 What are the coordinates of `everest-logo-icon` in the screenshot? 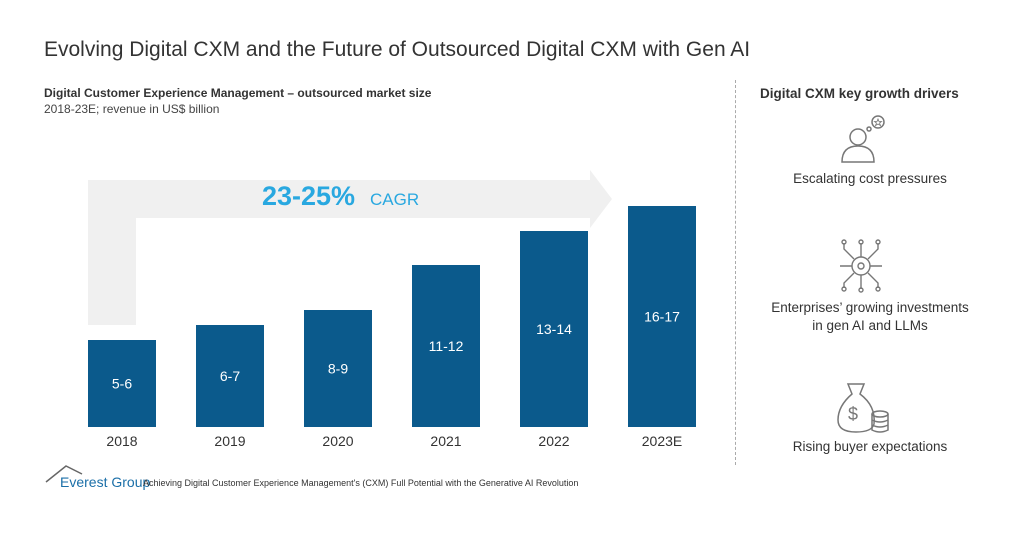 It's located at (64, 474).